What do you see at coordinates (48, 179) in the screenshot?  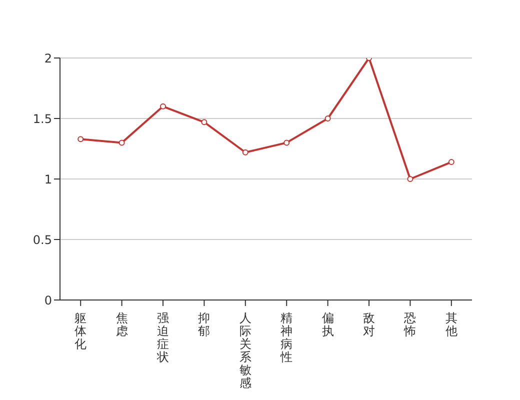 I see `y-tick-label: 1` at bounding box center [48, 179].